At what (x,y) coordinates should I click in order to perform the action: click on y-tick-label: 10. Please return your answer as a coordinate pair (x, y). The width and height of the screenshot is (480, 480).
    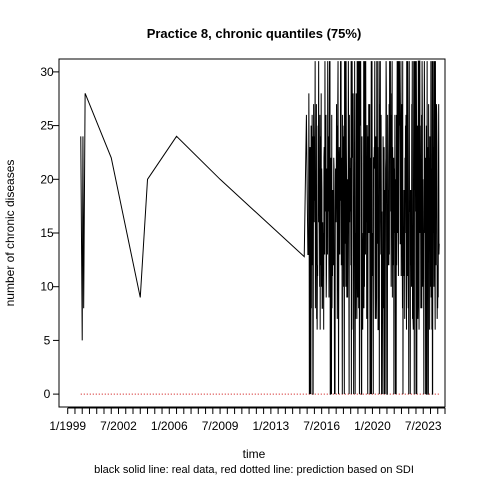
    Looking at the image, I should click on (47, 287).